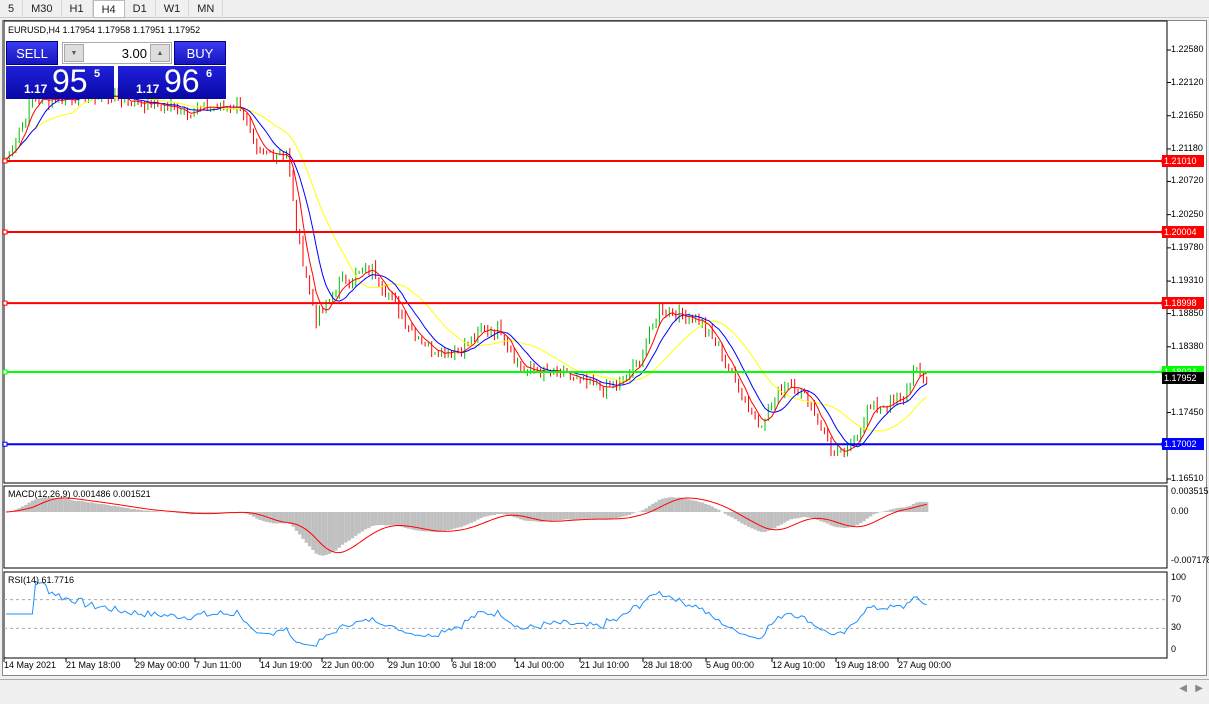 The image size is (1209, 704). I want to click on price-axis-label: 1.22120, so click(1187, 81).